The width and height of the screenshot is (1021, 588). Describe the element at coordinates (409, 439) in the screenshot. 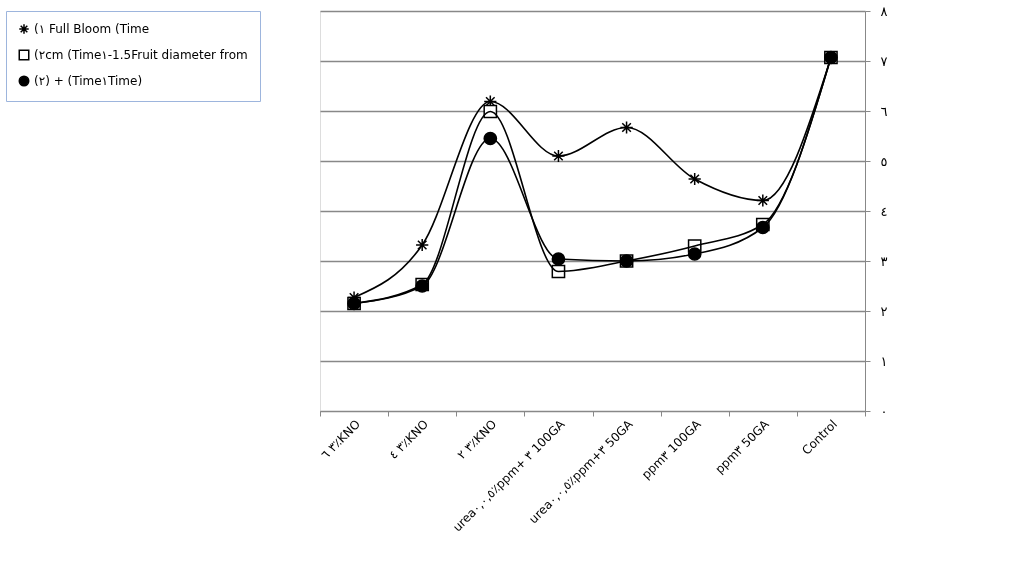

I see `x-tick-label: ٣ ٤٪KNO` at that location.